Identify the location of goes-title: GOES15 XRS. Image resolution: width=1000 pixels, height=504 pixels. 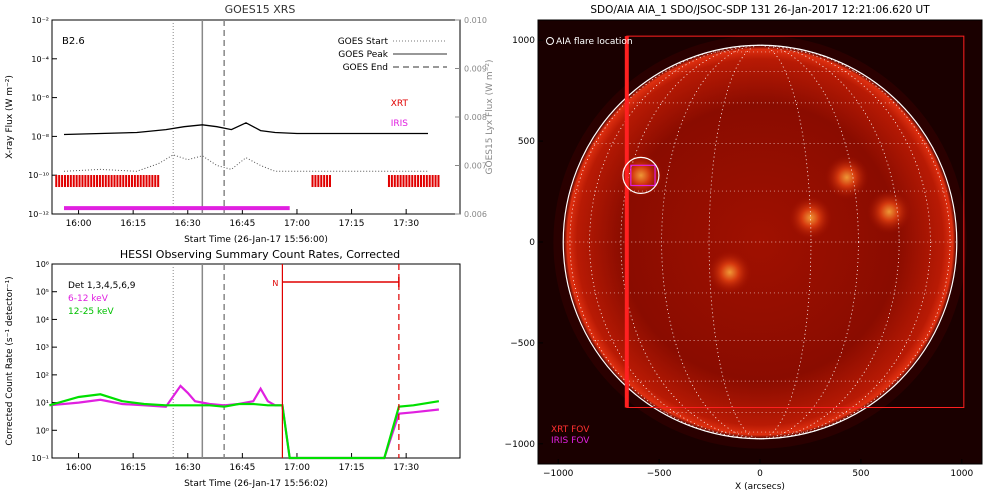
(260, 9).